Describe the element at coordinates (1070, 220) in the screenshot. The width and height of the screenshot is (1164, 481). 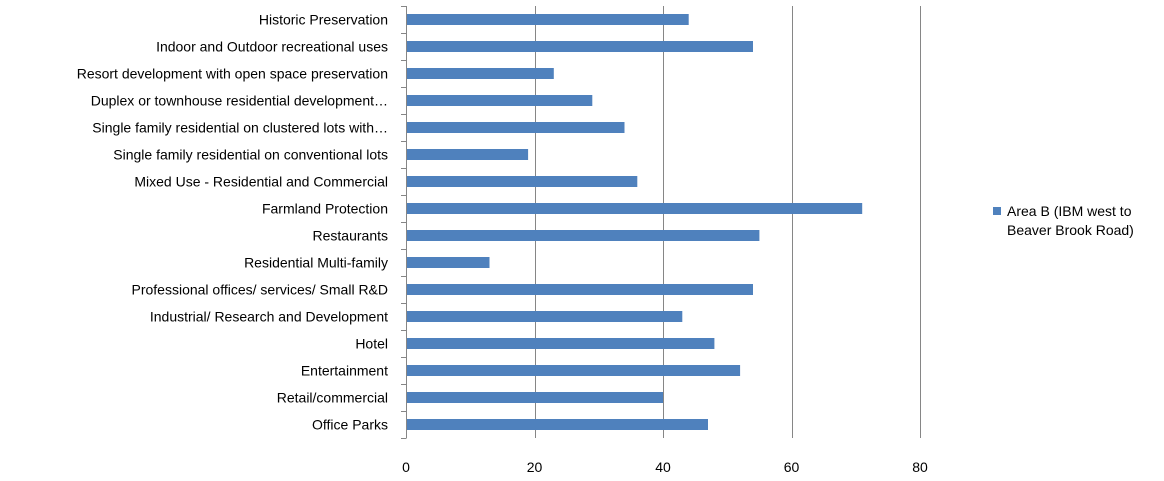
I see `legend-label: Area B (IBM west to Beaver Brook Road)` at that location.